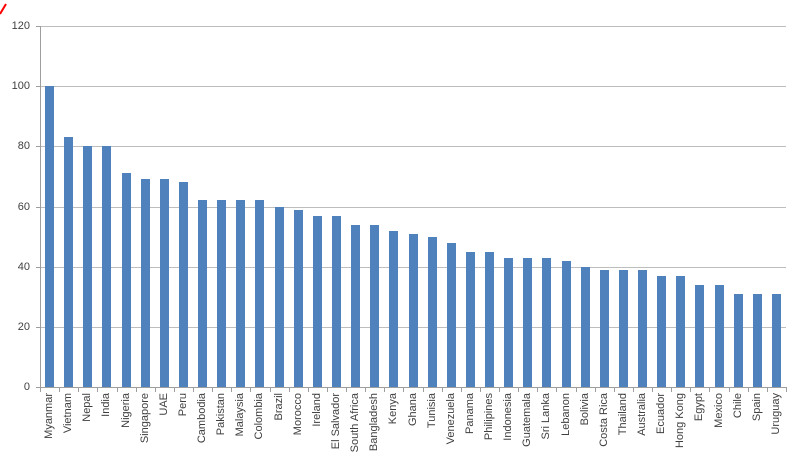 This screenshot has height=476, width=808. Describe the element at coordinates (470, 319) in the screenshot. I see `bar-panama` at that location.